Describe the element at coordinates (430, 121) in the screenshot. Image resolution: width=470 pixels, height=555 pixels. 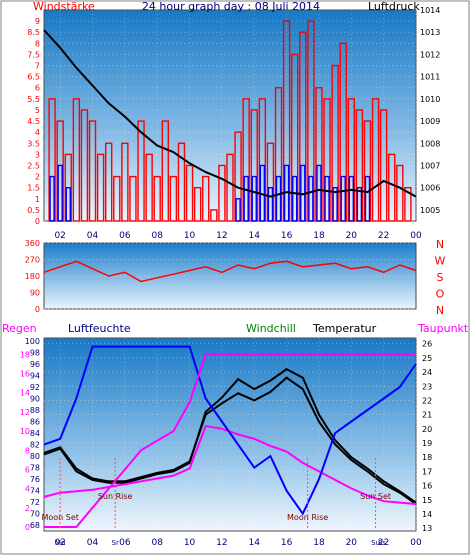
I see `pressure-tick-label: 1009` at that location.